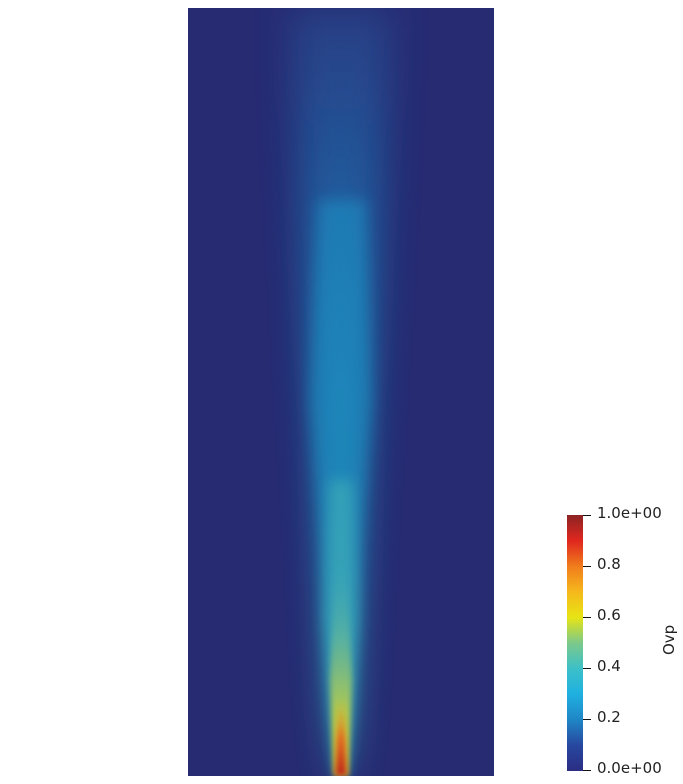  What do you see at coordinates (341, 668) in the screenshot?
I see `plume-hot-core` at bounding box center [341, 668].